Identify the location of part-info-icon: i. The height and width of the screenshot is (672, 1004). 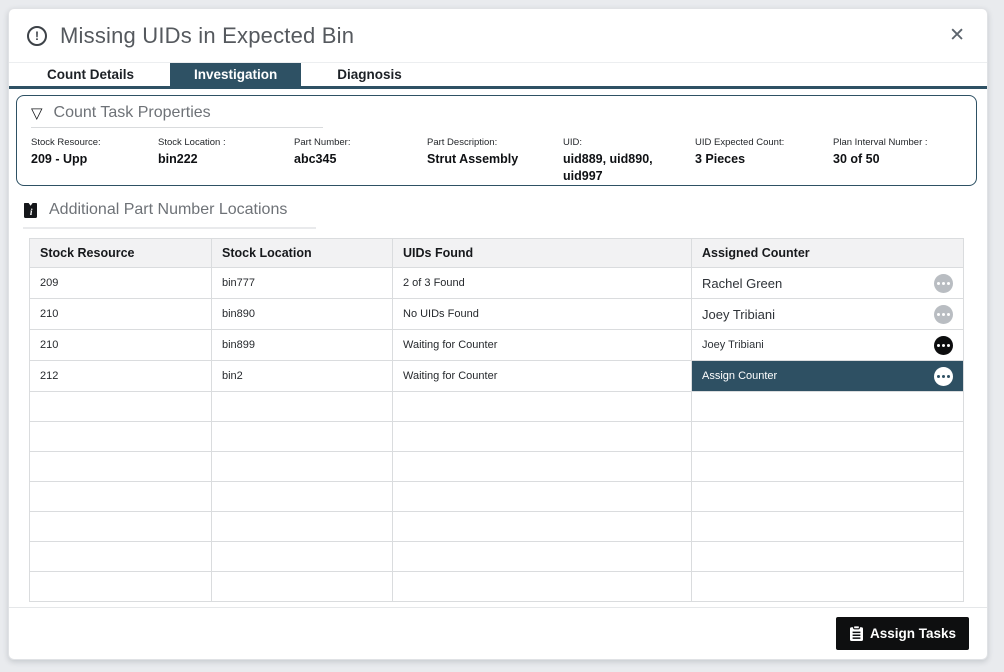
(30, 210).